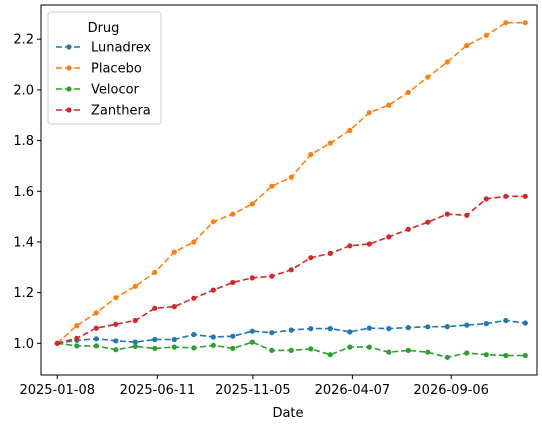  What do you see at coordinates (116, 69) in the screenshot?
I see `legend-label: Placebo` at bounding box center [116, 69].